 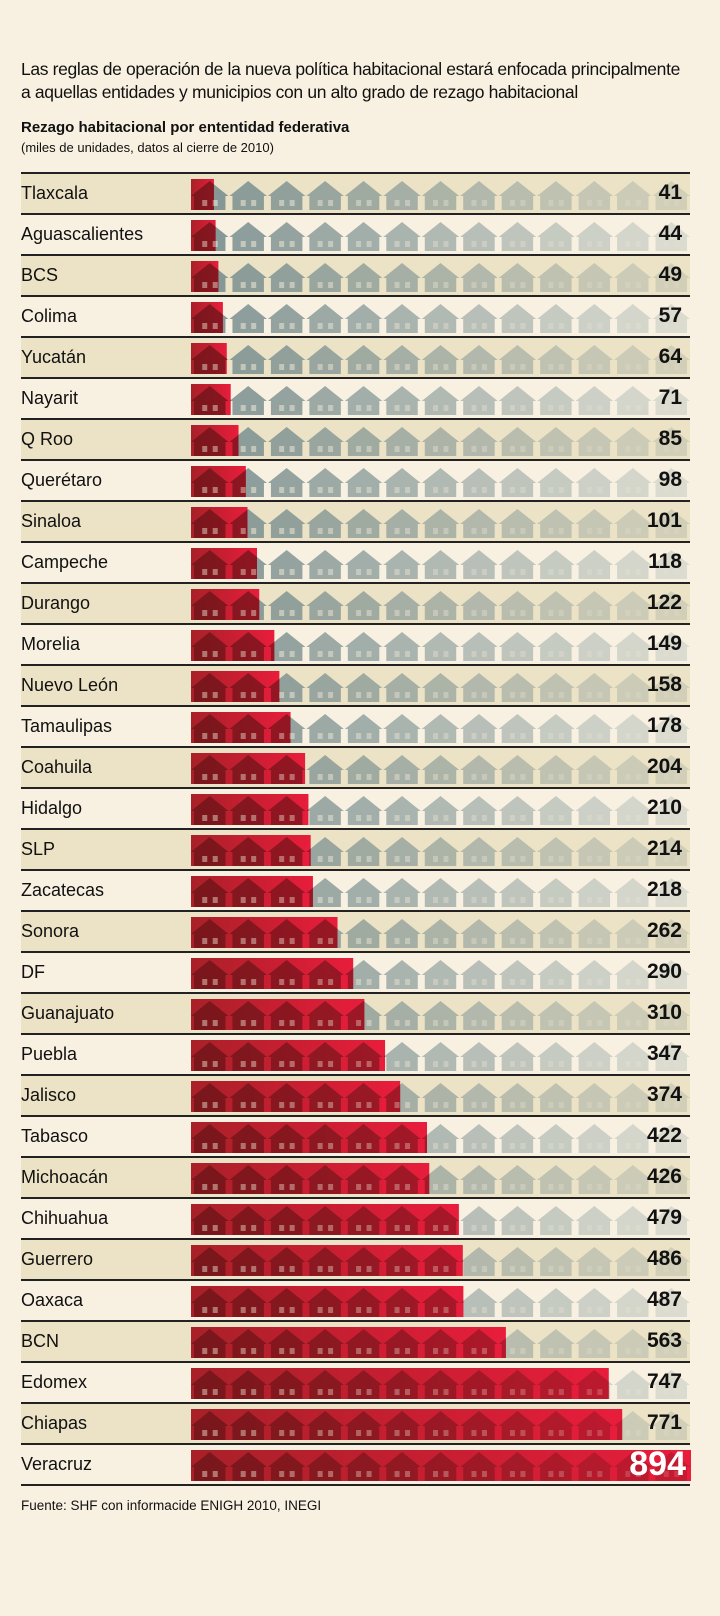 I want to click on row-value: 122, so click(x=664, y=602).